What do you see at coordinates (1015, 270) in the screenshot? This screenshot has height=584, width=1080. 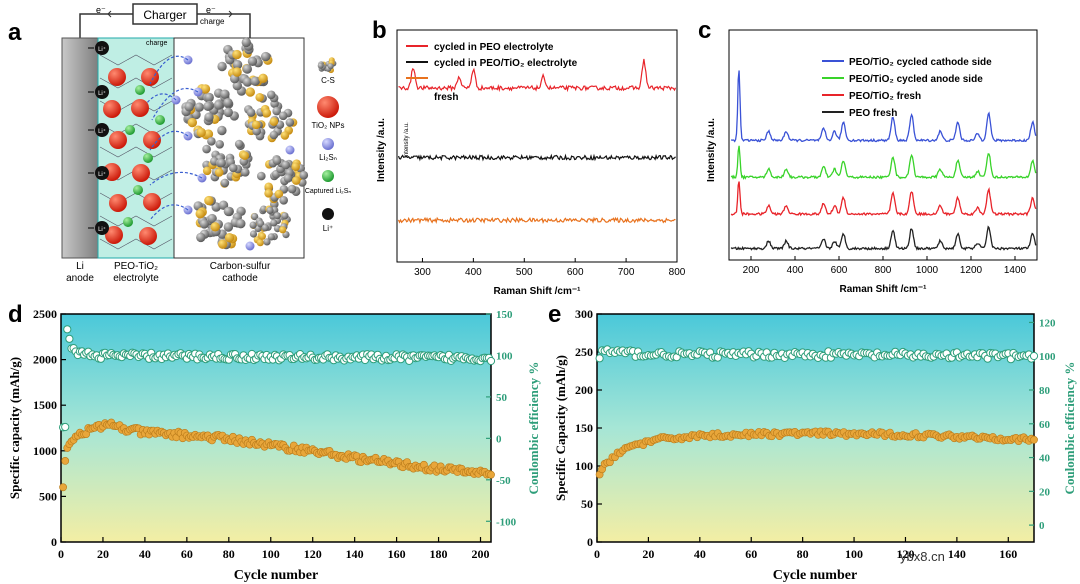 I see `chart-c-xtick-label: 1400` at bounding box center [1015, 270].